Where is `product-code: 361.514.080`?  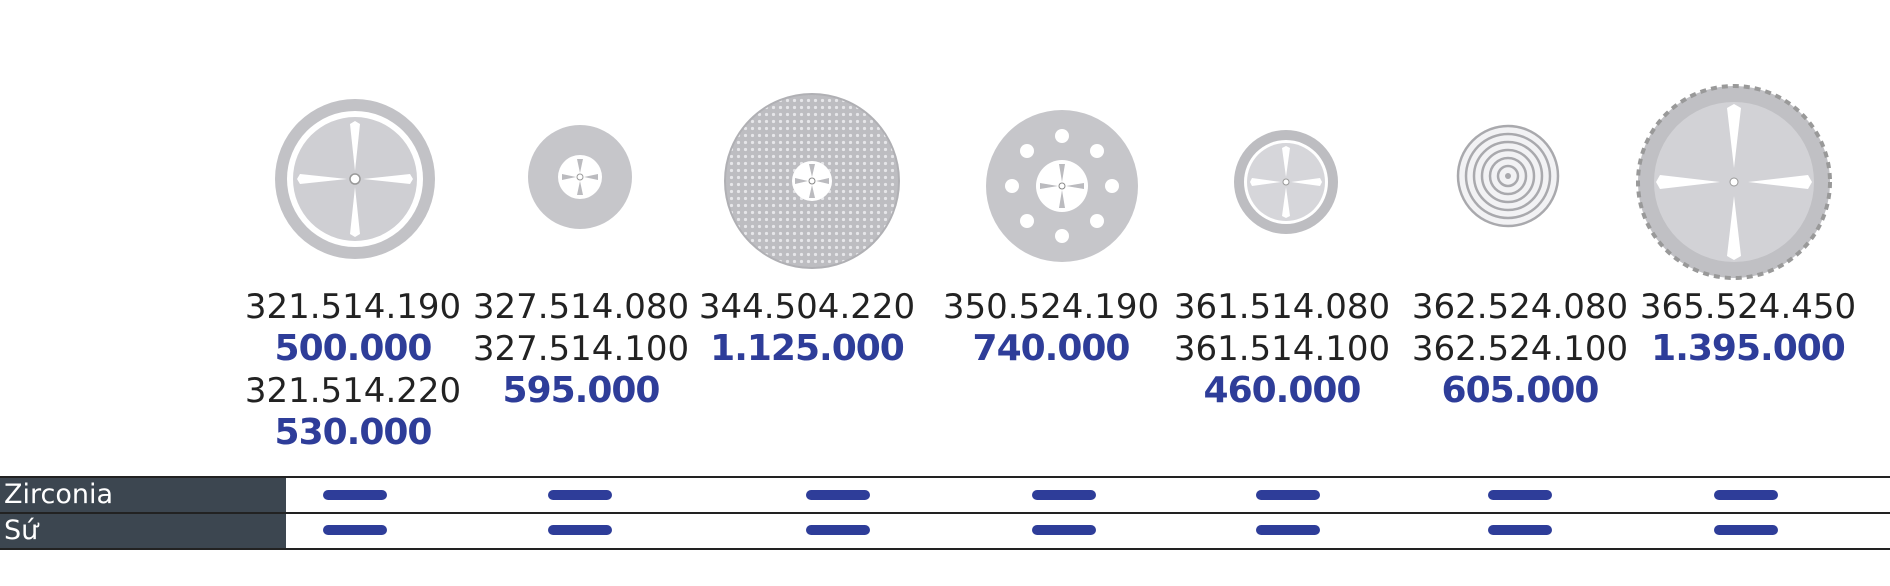
product-code: 361.514.080 is located at coordinates (1282, 307).